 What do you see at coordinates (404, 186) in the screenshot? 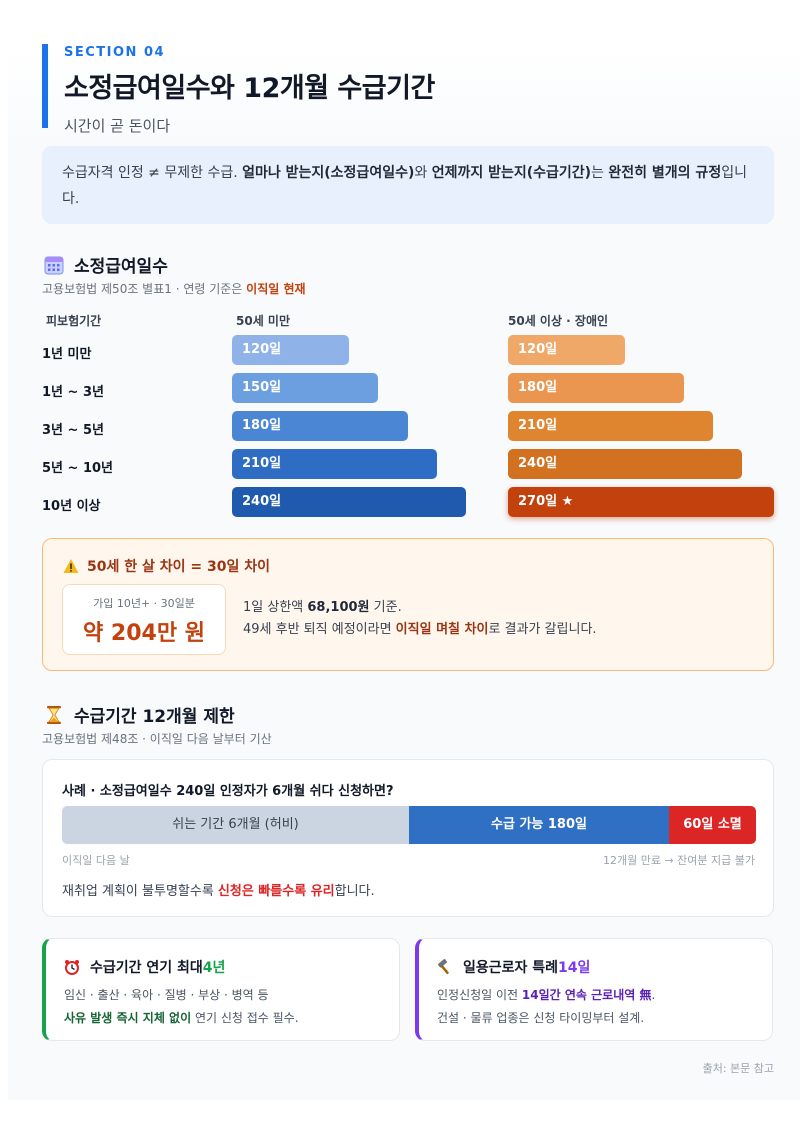
I see `intro-text: 입니다.` at bounding box center [404, 186].